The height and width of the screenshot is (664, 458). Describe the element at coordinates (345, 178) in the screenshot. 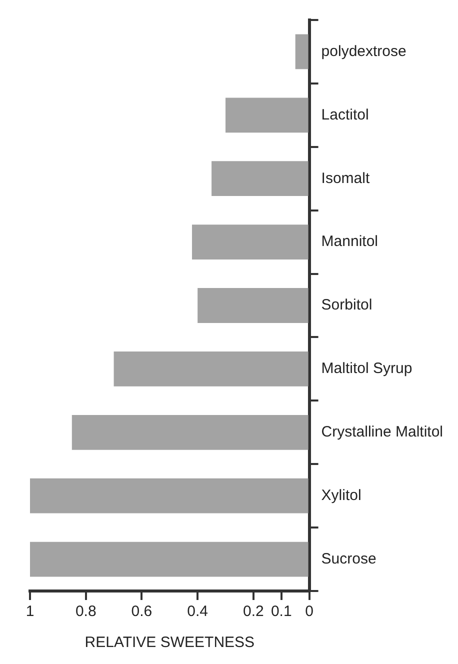

I see `y-tick-label: Isomalt` at that location.